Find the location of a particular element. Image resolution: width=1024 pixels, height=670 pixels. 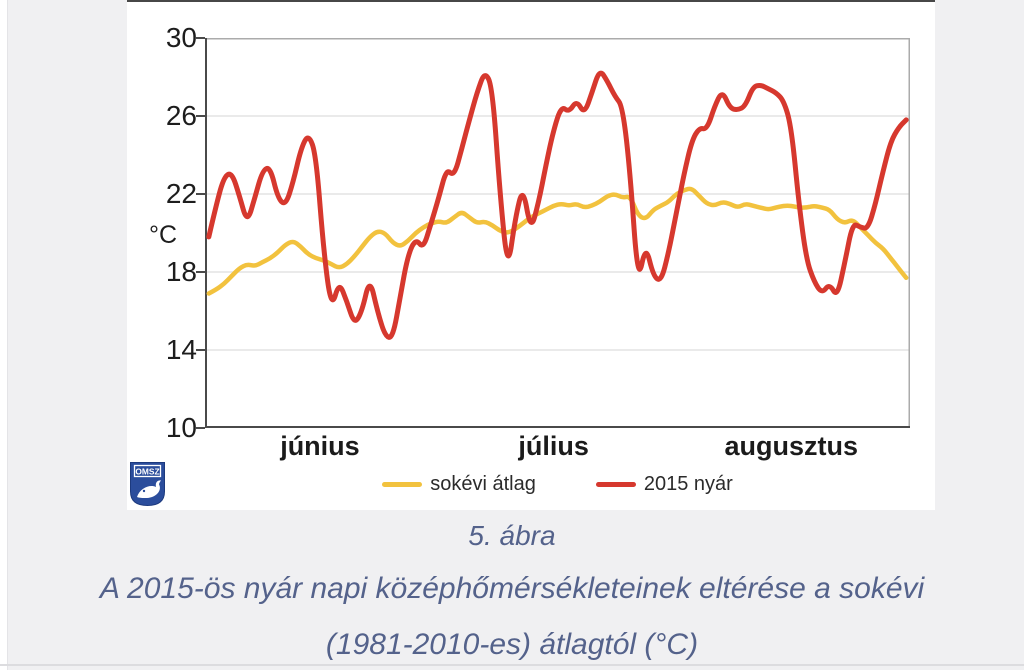

year-2015-line-swatch-icon is located at coordinates (615, 484).